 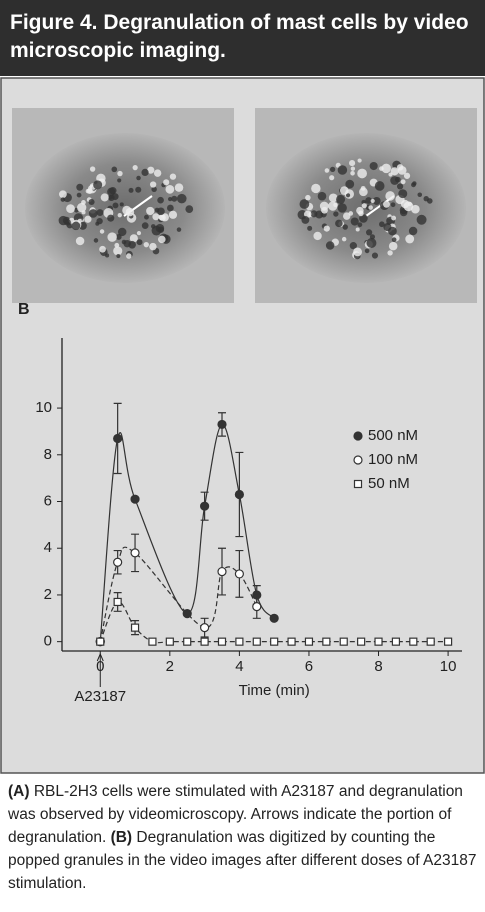 What do you see at coordinates (378, 666) in the screenshot?
I see `x-tick-label: 8` at bounding box center [378, 666].